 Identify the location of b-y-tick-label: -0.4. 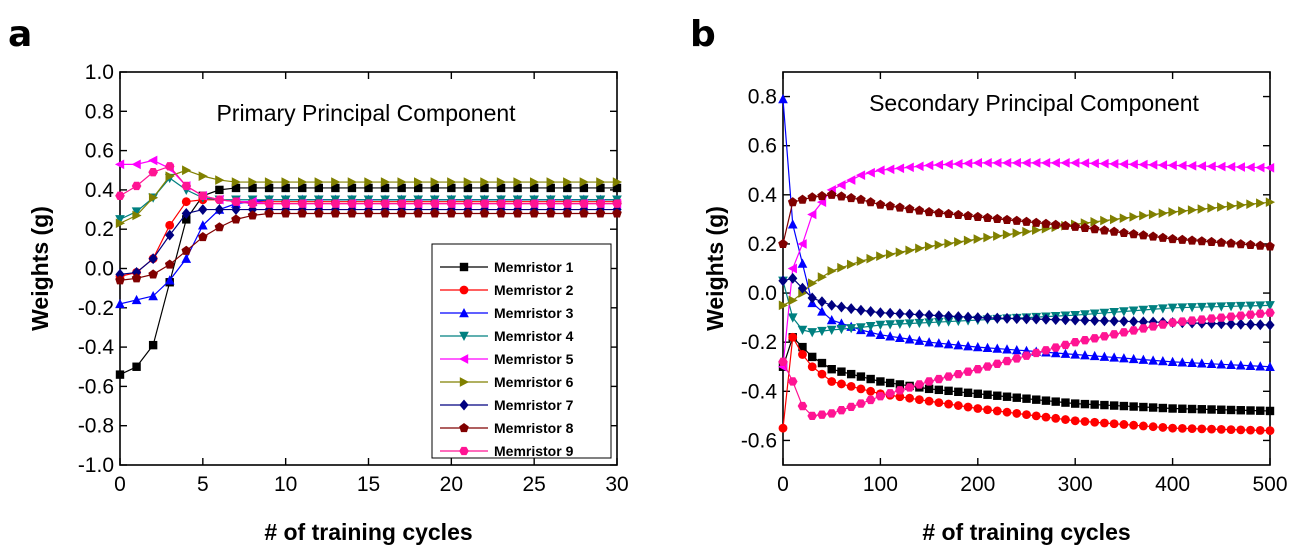
(759, 391).